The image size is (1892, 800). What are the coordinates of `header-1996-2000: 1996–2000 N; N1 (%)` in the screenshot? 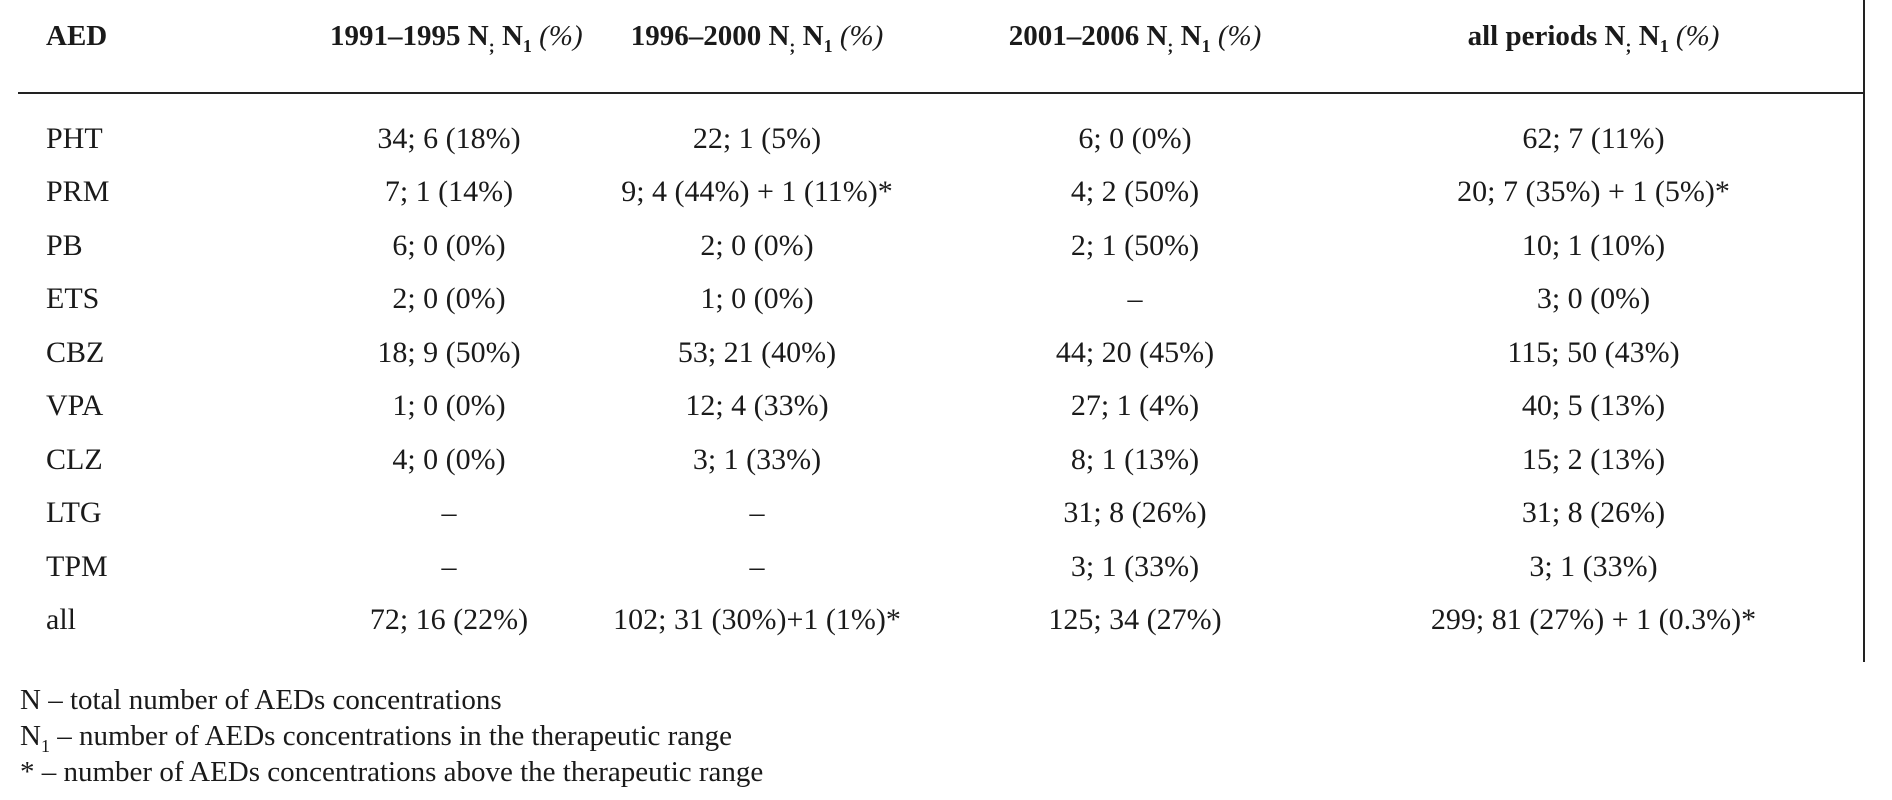 It's located at (757, 37).